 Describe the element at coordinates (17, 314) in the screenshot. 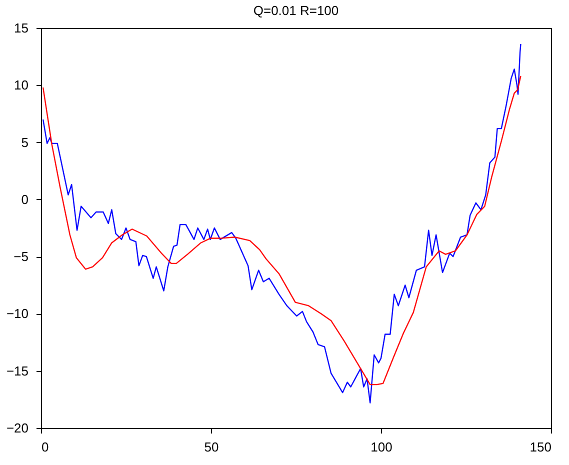

I see `y-tick-label: −10` at that location.